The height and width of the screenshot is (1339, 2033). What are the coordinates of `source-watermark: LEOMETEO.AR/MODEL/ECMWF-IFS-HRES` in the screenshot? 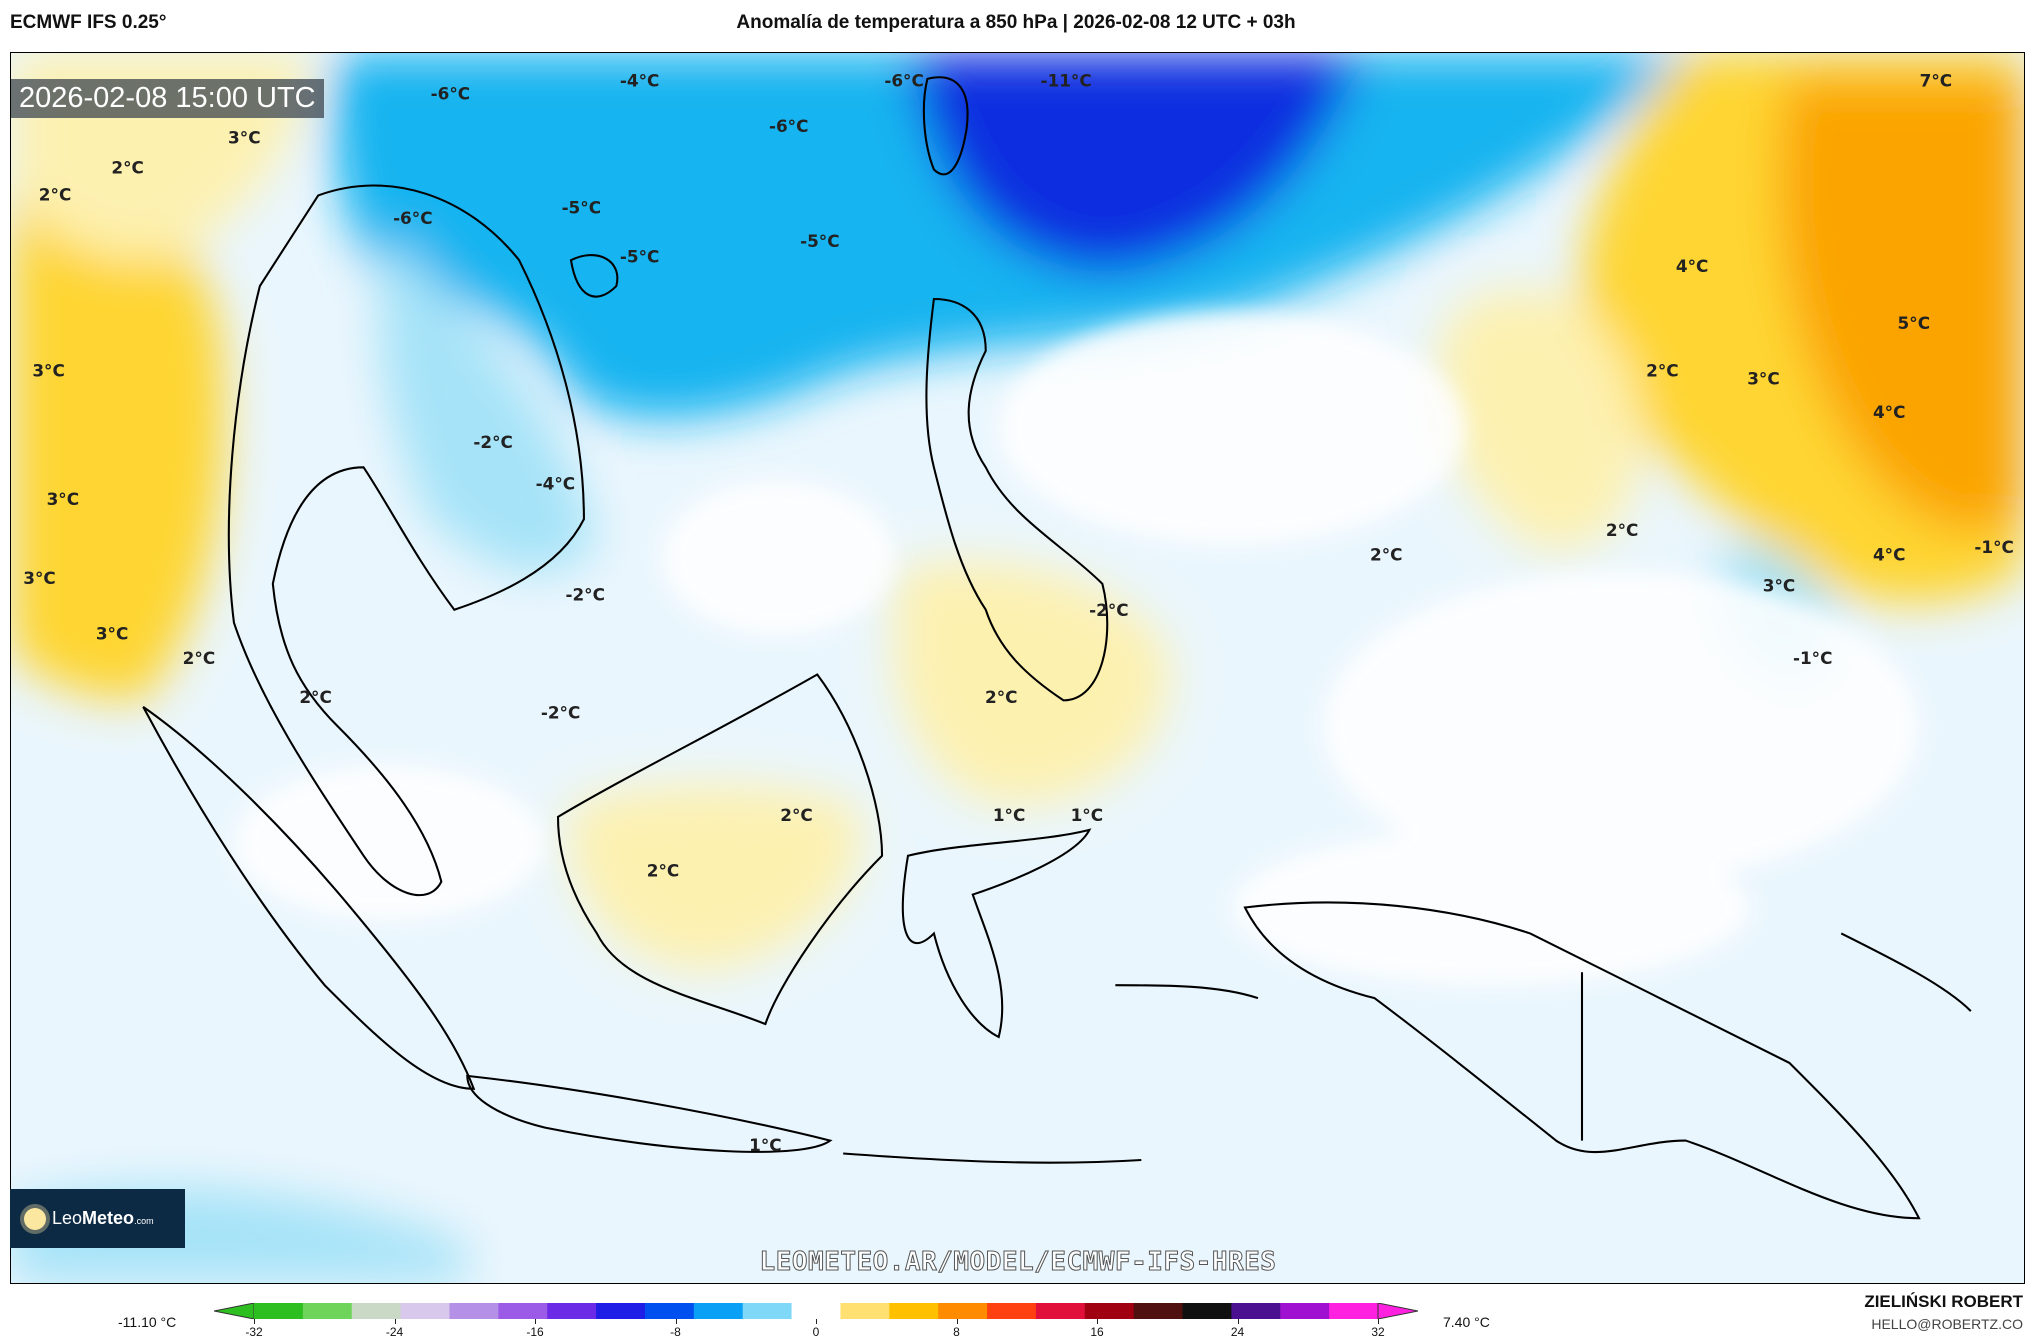 It's located at (1018, 1262).